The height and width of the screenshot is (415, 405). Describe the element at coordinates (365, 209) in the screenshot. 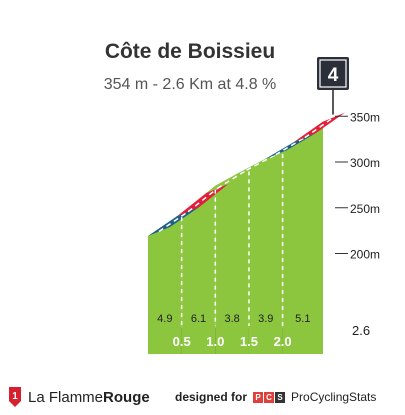

I see `altitude-tick-label: 250m` at that location.